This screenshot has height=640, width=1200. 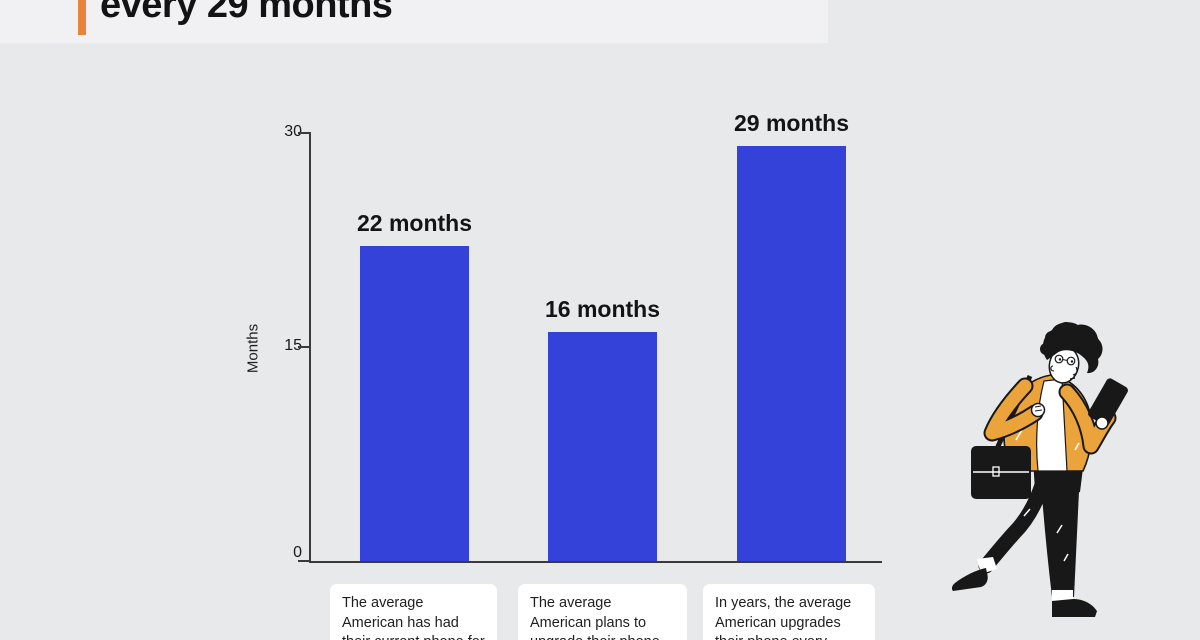 I want to click on y-tick-label-30: 30, so click(x=293, y=131).